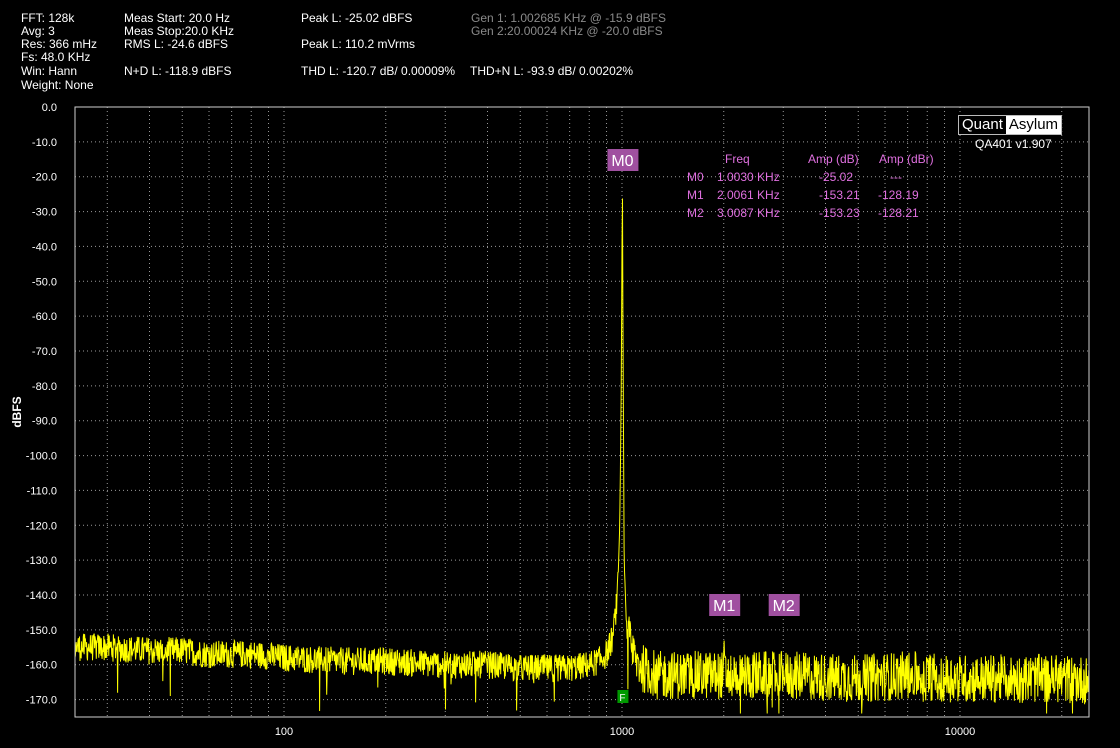 The width and height of the screenshot is (1120, 748). Describe the element at coordinates (41, 701) in the screenshot. I see `y-tick-label: -170.0` at that location.